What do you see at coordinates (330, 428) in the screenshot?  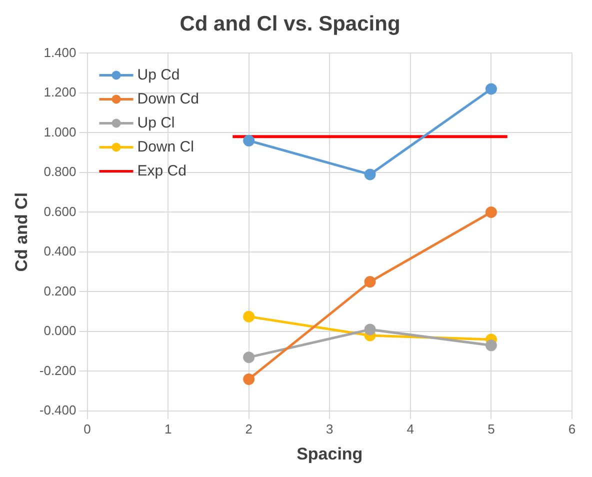 I see `x-tick-label: 3` at bounding box center [330, 428].